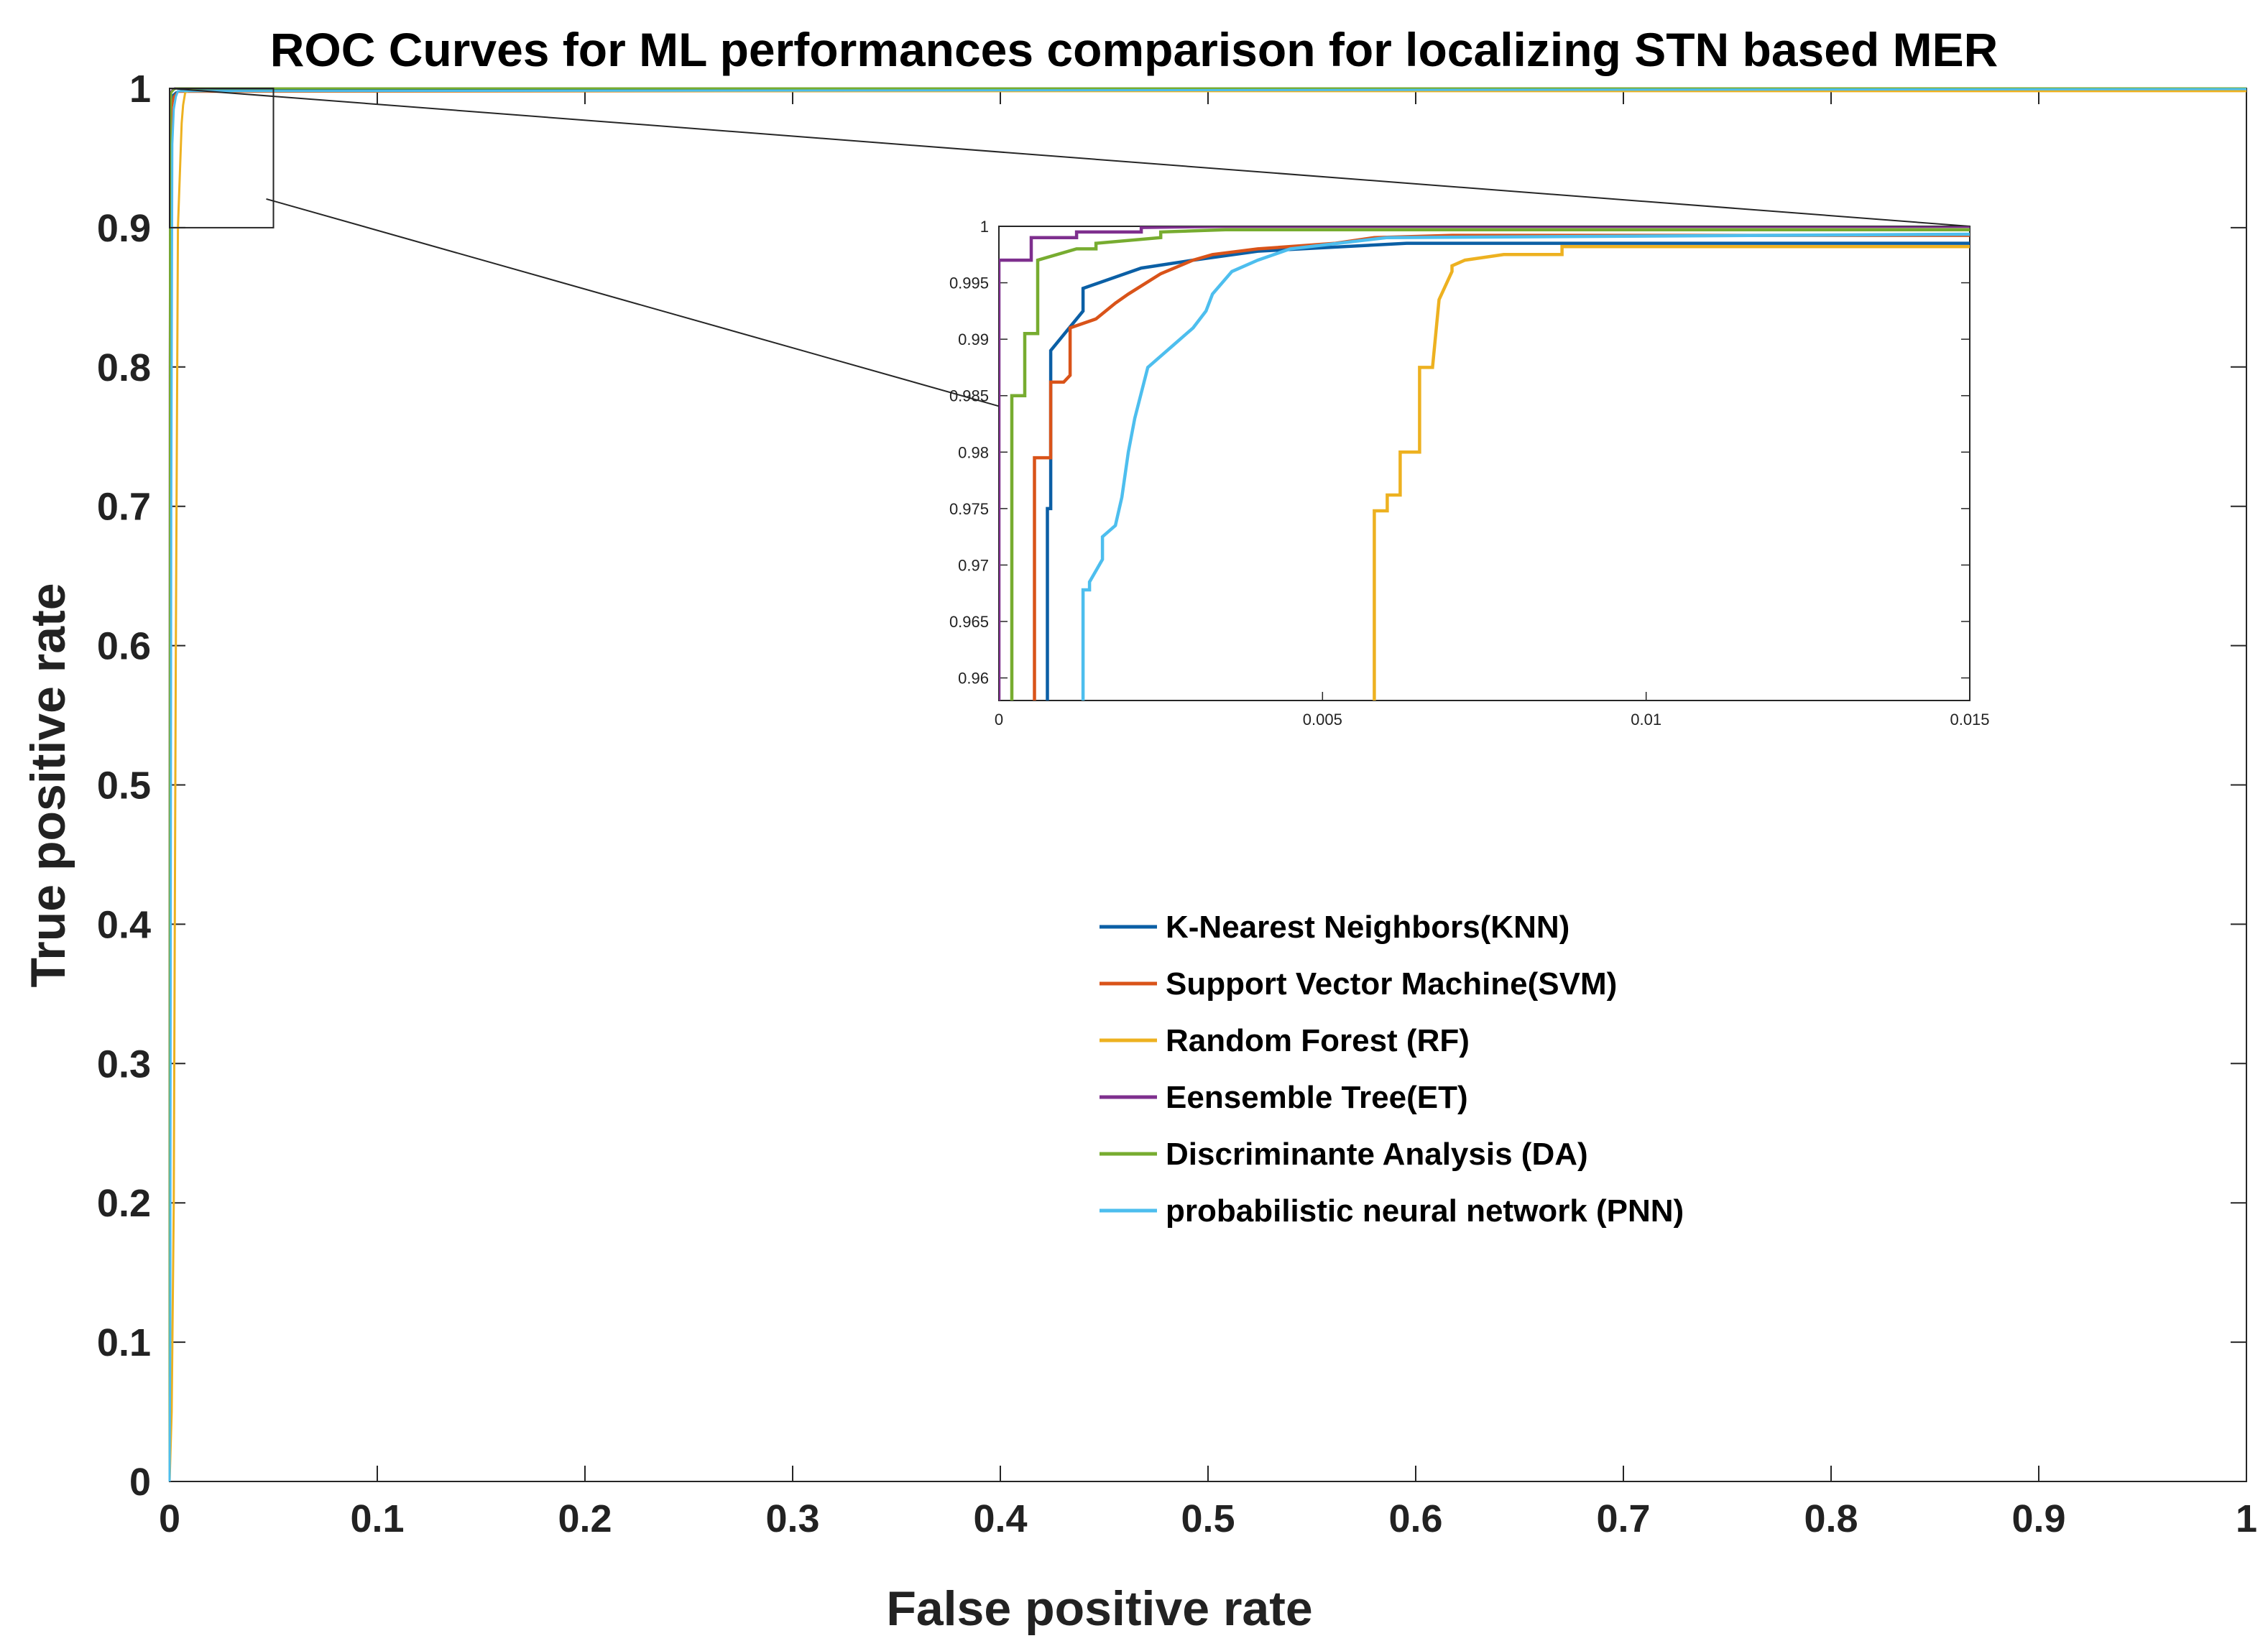 The width and height of the screenshot is (2268, 1646). I want to click on inset-plot-area, so click(1484, 463).